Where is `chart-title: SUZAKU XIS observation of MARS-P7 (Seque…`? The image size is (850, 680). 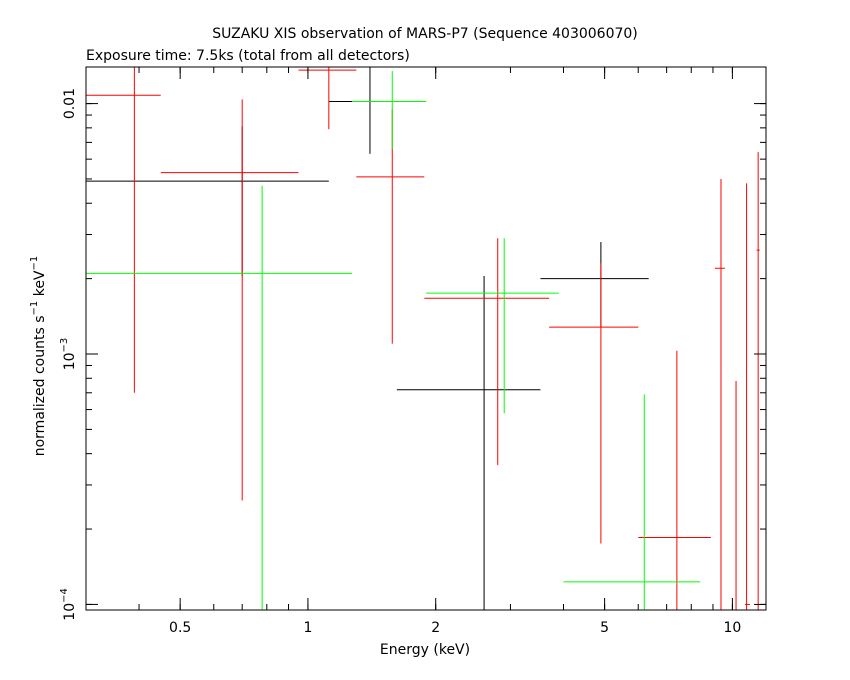
chart-title: SUZAKU XIS observation of MARS-P7 (Seque… is located at coordinates (425, 34).